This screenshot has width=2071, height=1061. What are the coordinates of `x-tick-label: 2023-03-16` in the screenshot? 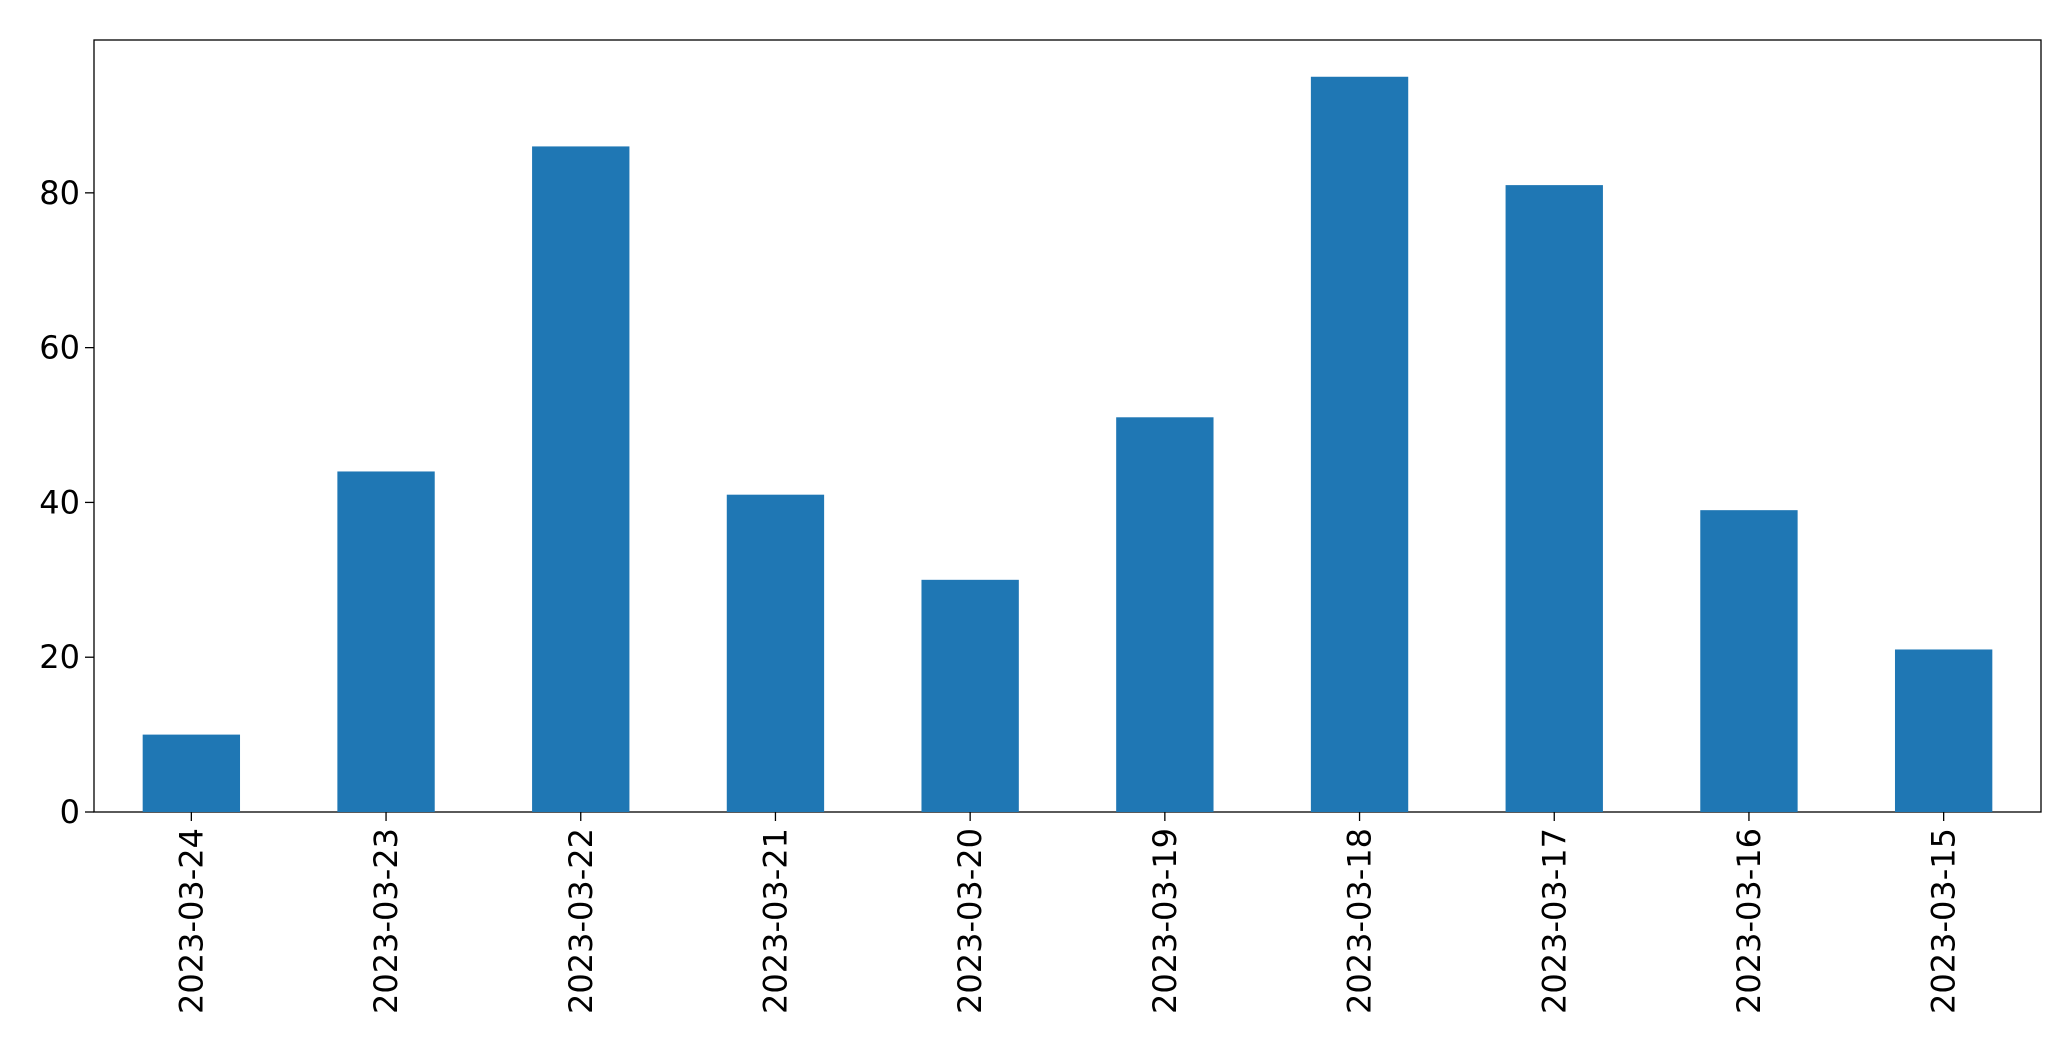 It's located at (1749, 921).